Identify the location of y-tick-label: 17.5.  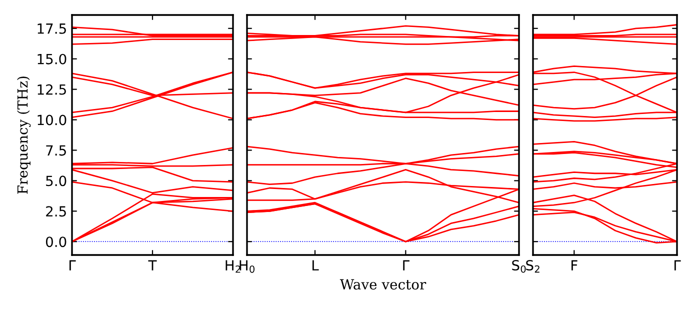
(52, 29).